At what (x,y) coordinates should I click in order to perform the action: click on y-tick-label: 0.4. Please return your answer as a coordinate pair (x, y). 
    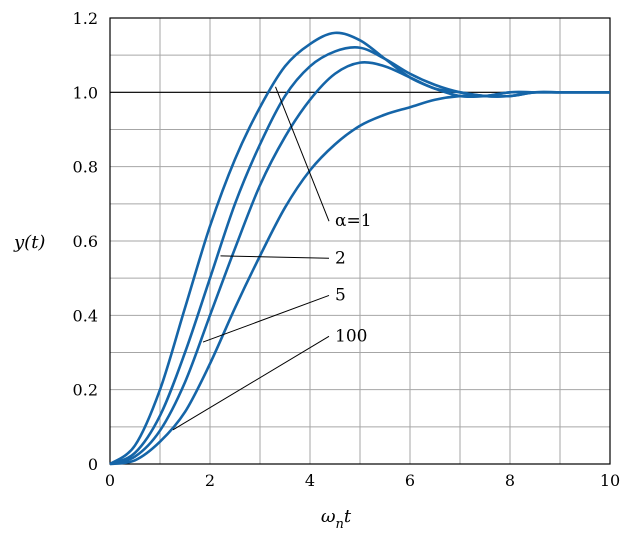
    Looking at the image, I should click on (85, 315).